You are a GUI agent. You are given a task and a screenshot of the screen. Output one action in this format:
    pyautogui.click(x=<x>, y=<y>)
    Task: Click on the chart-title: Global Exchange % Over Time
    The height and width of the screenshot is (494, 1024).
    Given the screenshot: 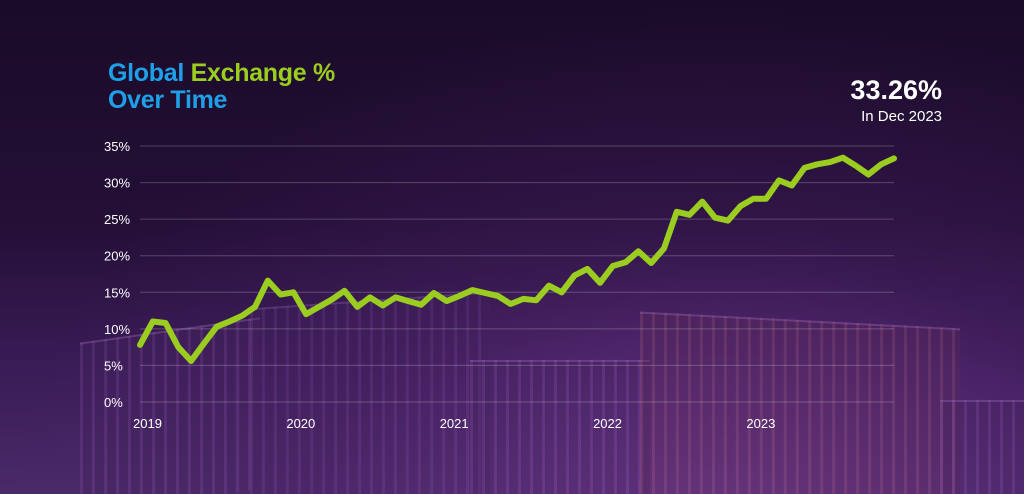 What is the action you would take?
    pyautogui.click(x=221, y=87)
    